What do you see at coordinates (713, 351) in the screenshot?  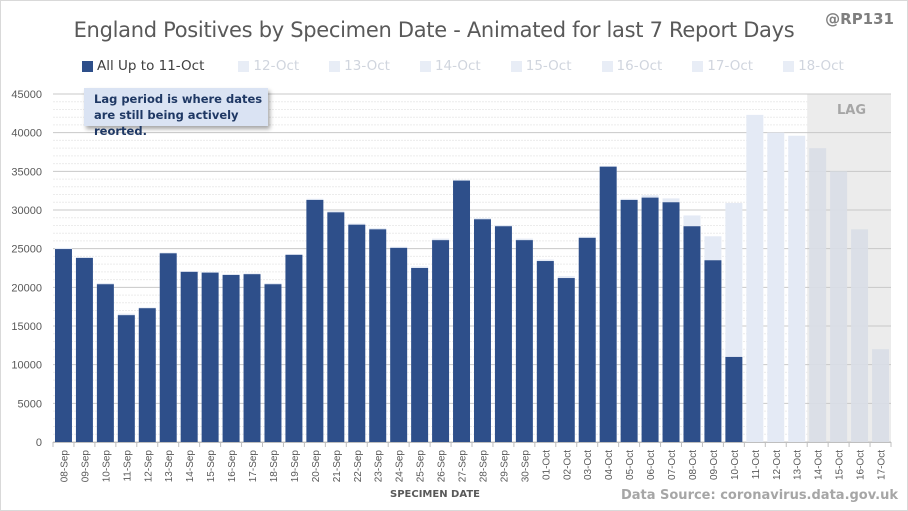 I see `bar-09-Oct` at bounding box center [713, 351].